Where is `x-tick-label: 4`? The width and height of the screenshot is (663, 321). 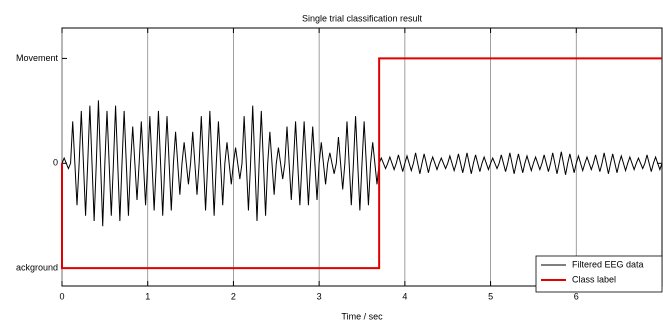
x-tick-label: 4 is located at coordinates (404, 296).